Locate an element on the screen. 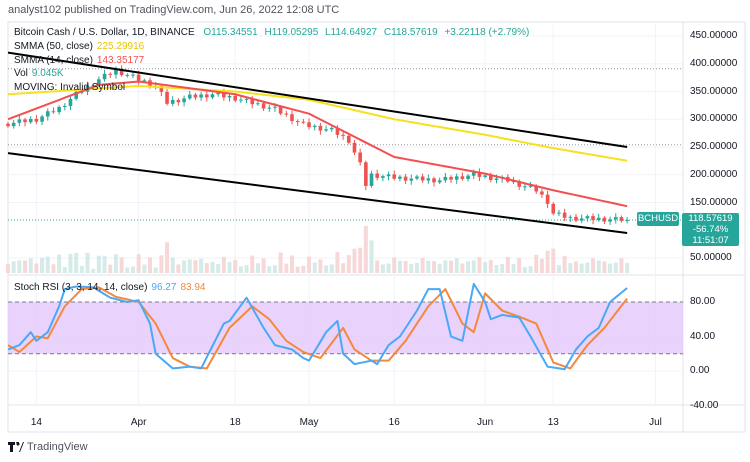  smma50-line is located at coordinates (317, 123).